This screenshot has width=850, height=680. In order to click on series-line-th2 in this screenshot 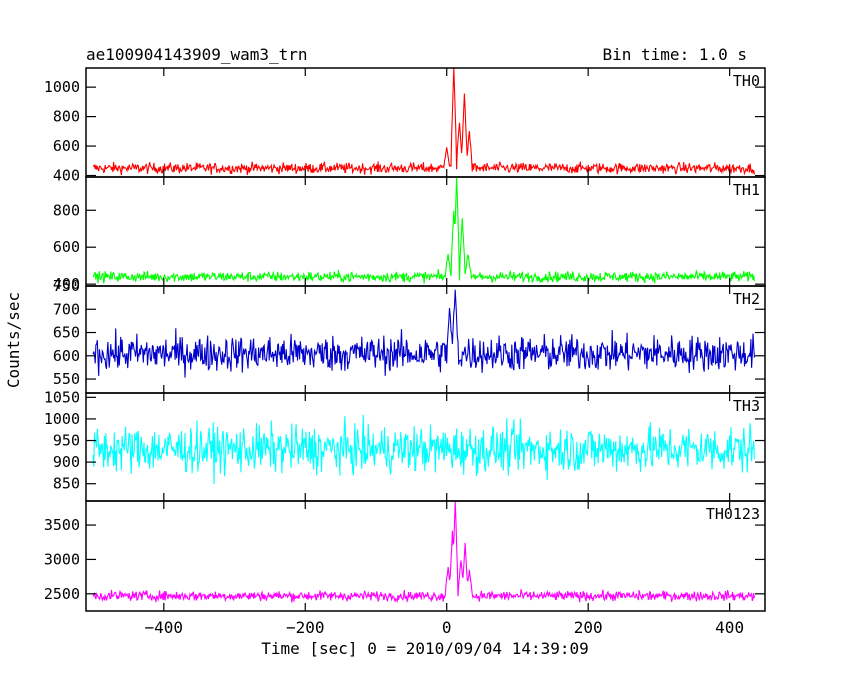, I will do `click(423, 333)`.